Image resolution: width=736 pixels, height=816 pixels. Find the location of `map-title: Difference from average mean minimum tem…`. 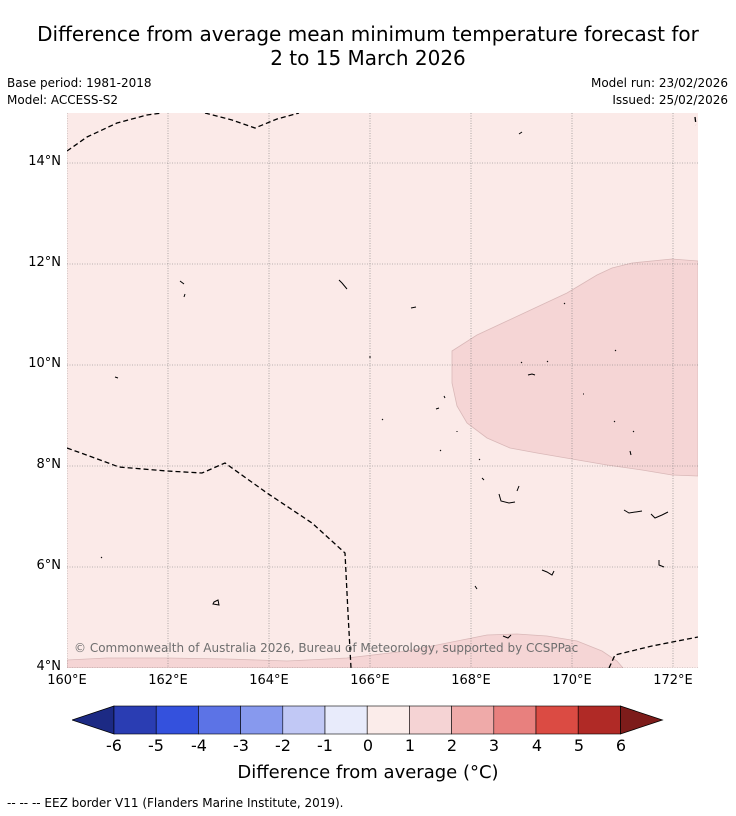

map-title: Difference from average mean minimum tem… is located at coordinates (368, 46).